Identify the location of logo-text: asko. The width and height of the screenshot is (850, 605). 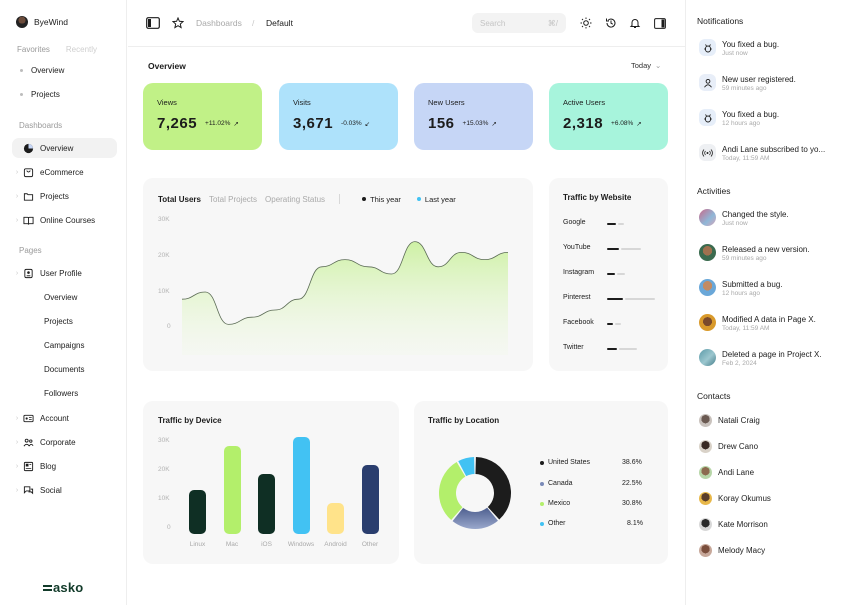
(68, 587).